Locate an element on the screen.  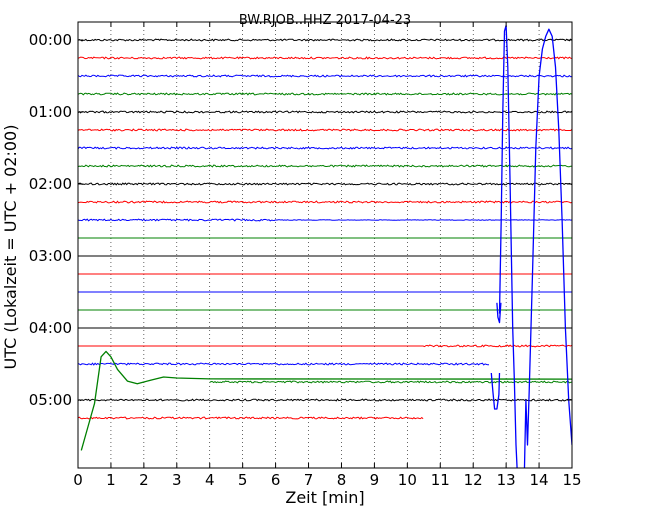
x-tick-label: 14 is located at coordinates (539, 480).